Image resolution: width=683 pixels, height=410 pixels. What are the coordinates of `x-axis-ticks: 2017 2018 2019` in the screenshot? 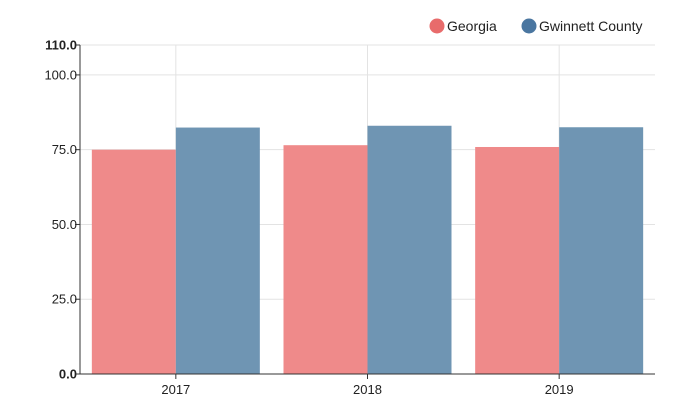 It's located at (367, 389).